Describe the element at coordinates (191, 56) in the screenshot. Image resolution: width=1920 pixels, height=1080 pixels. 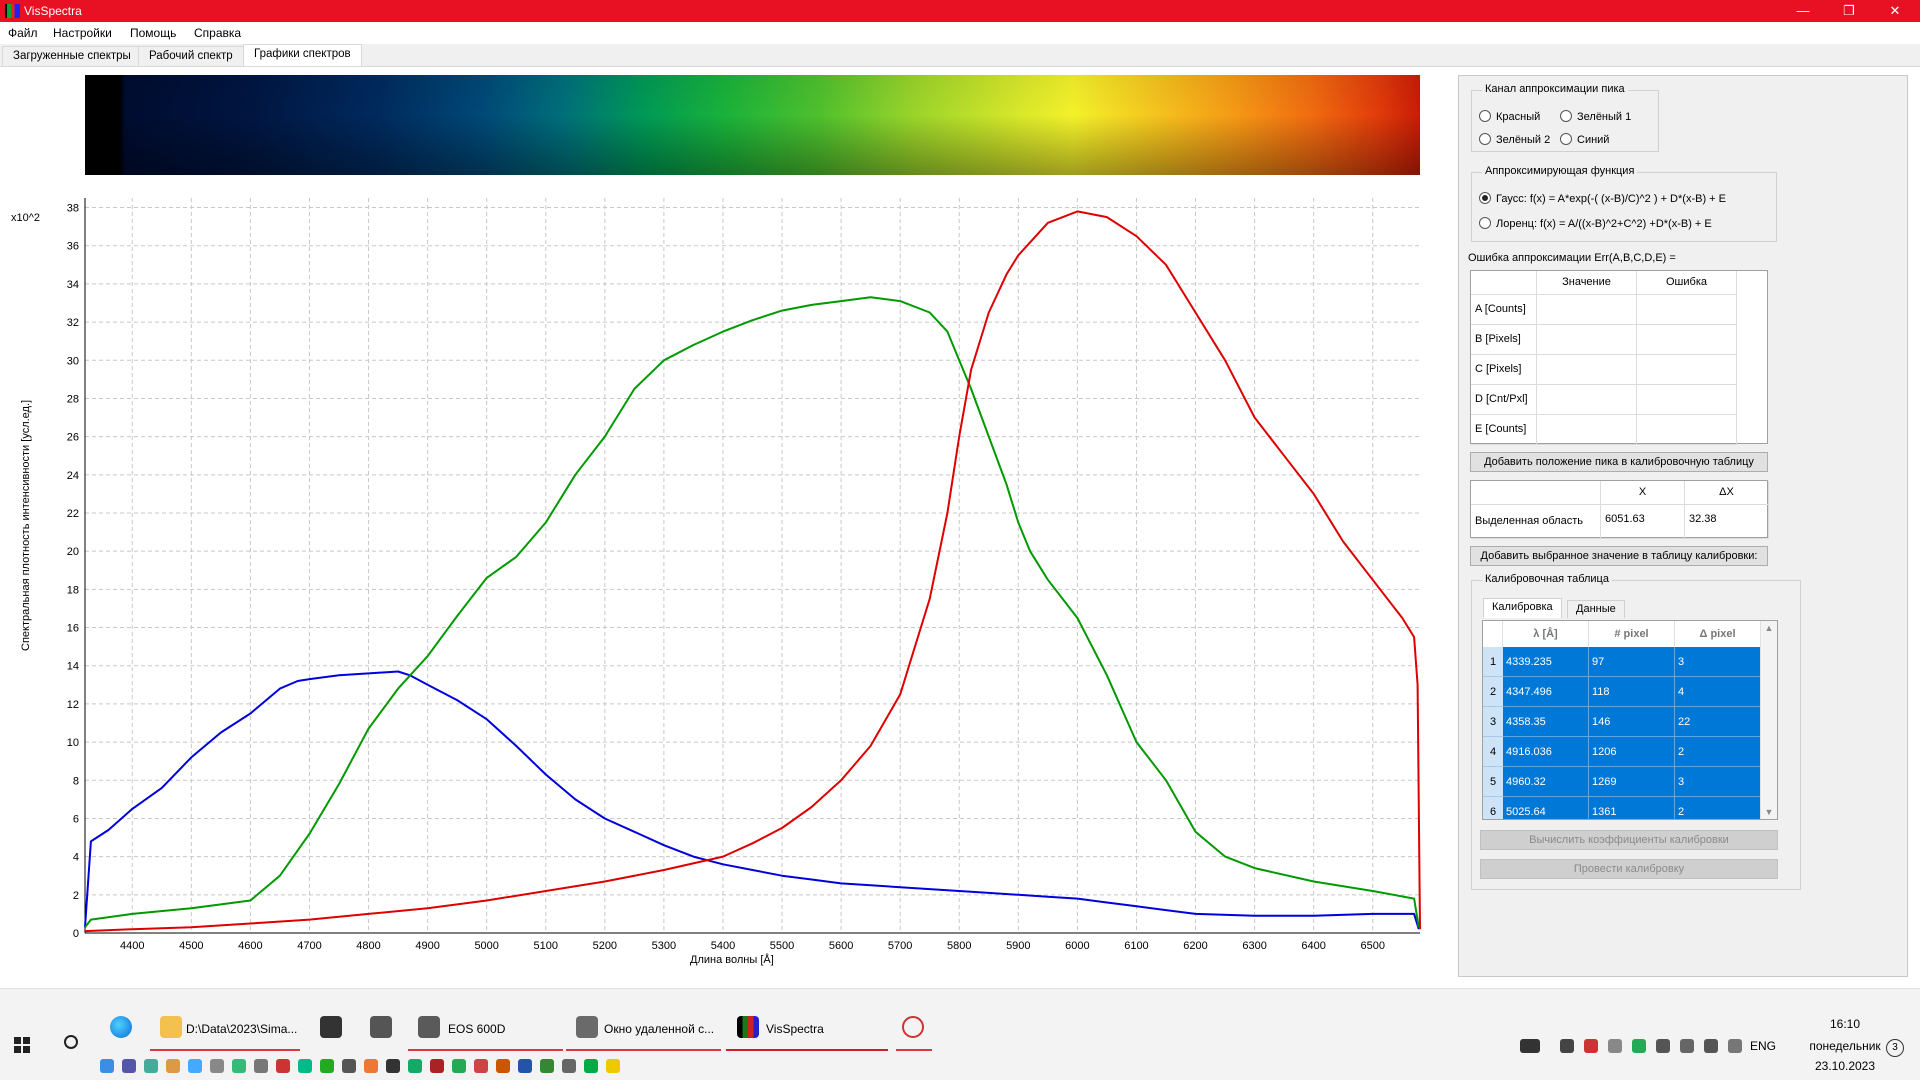
I see `tab-working-spectrum: Рабочий спектр` at that location.